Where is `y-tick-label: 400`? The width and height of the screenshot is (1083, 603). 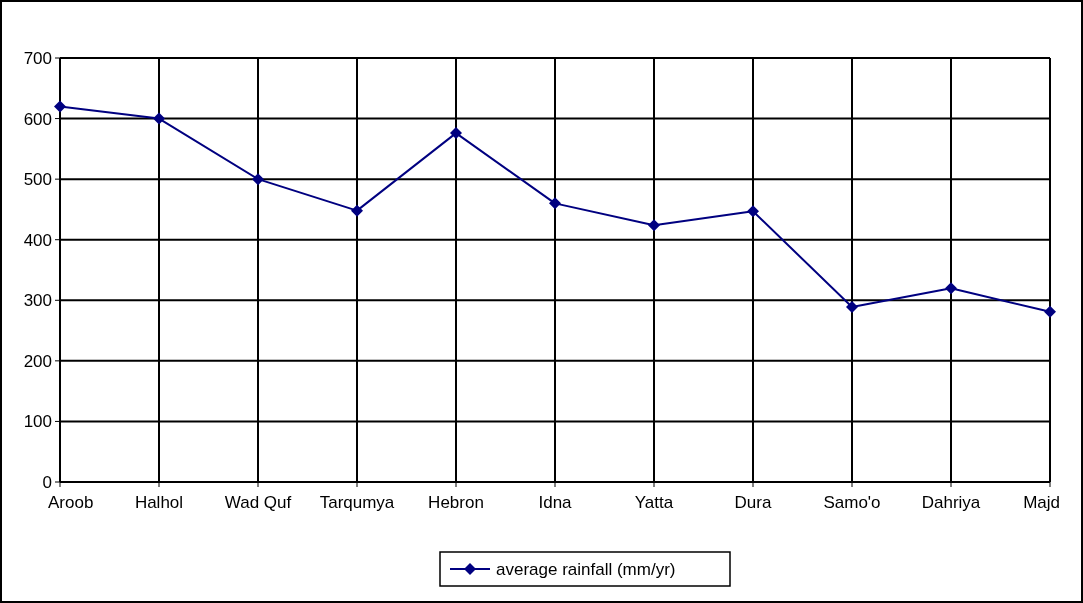 y-tick-label: 400 is located at coordinates (37, 240).